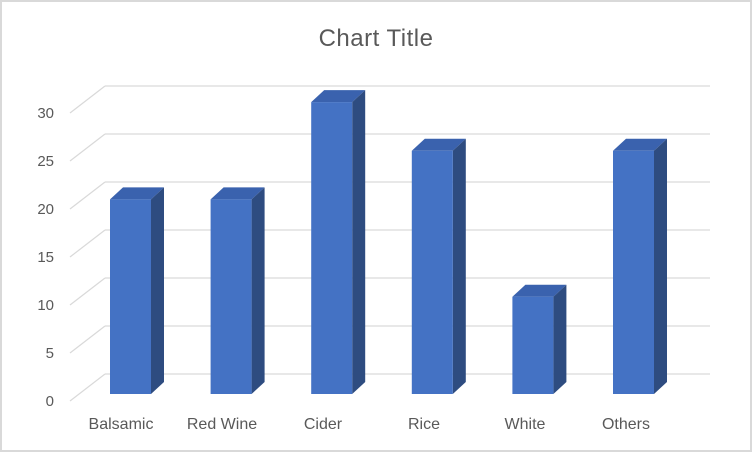  I want to click on y-axis-tick-label: 30, so click(45, 113).